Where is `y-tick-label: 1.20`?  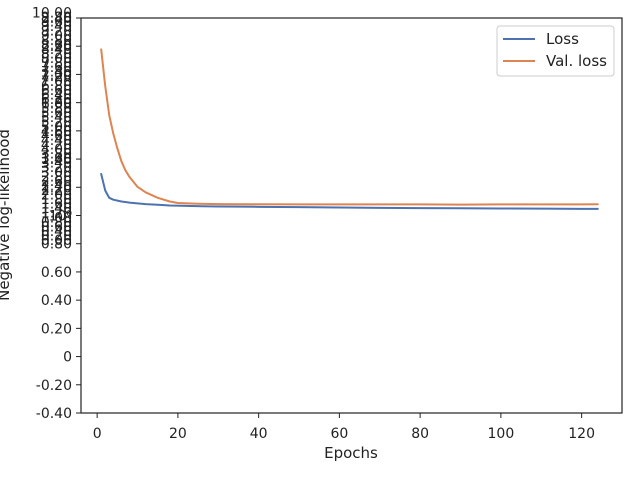 y-tick-label: 1.20 is located at coordinates (56, 188).